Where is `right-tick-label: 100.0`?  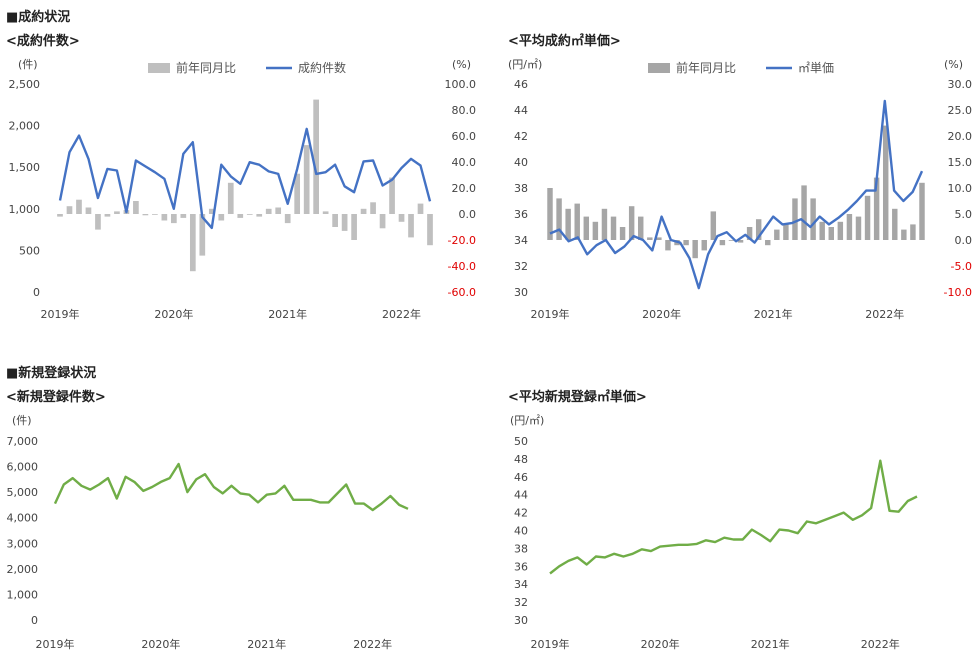
right-tick-label: 100.0 is located at coordinates (461, 84).